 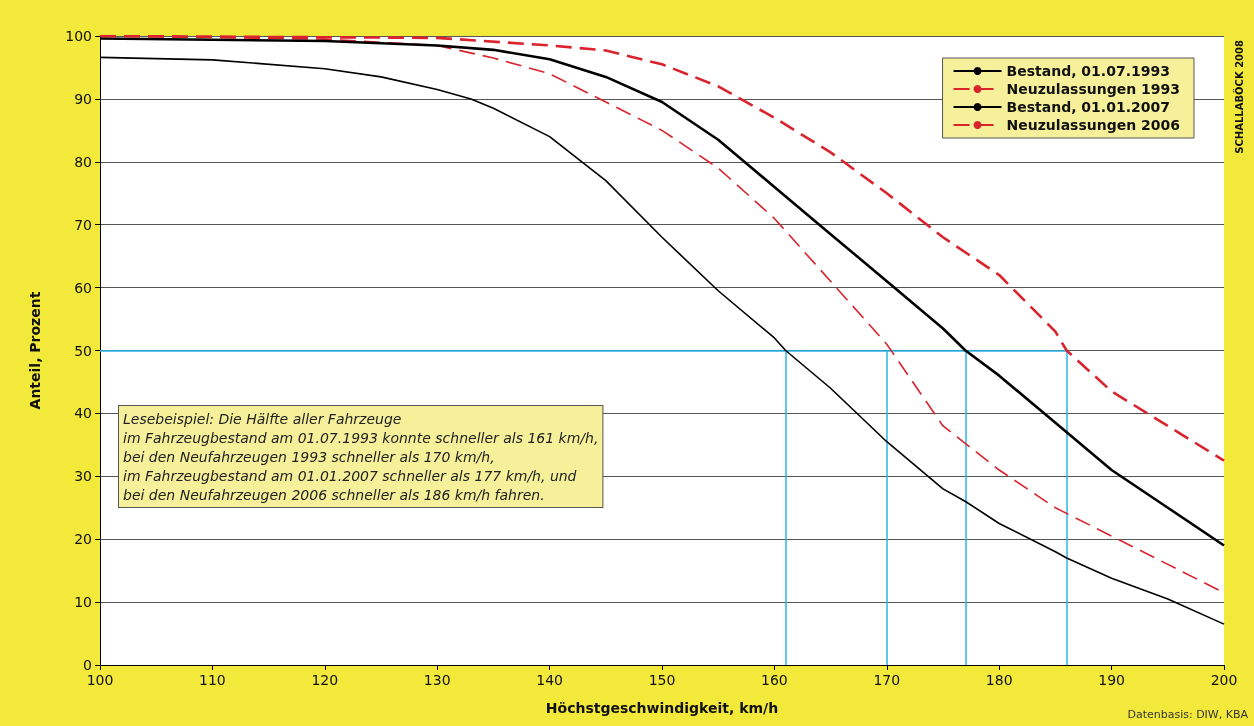 What do you see at coordinates (83, 224) in the screenshot?
I see `y-tick-label: 70` at bounding box center [83, 224].